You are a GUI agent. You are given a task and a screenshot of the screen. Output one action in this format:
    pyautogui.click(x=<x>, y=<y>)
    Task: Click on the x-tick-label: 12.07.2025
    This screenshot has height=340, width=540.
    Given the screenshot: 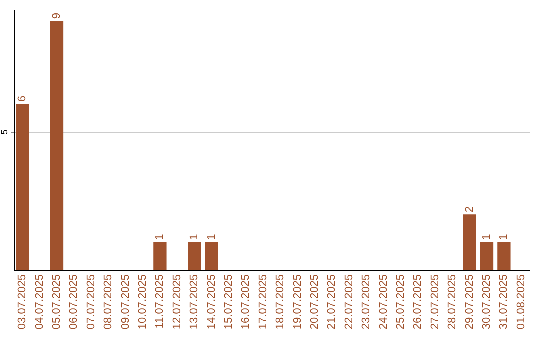 What is the action you would take?
    pyautogui.click(x=177, y=302)
    